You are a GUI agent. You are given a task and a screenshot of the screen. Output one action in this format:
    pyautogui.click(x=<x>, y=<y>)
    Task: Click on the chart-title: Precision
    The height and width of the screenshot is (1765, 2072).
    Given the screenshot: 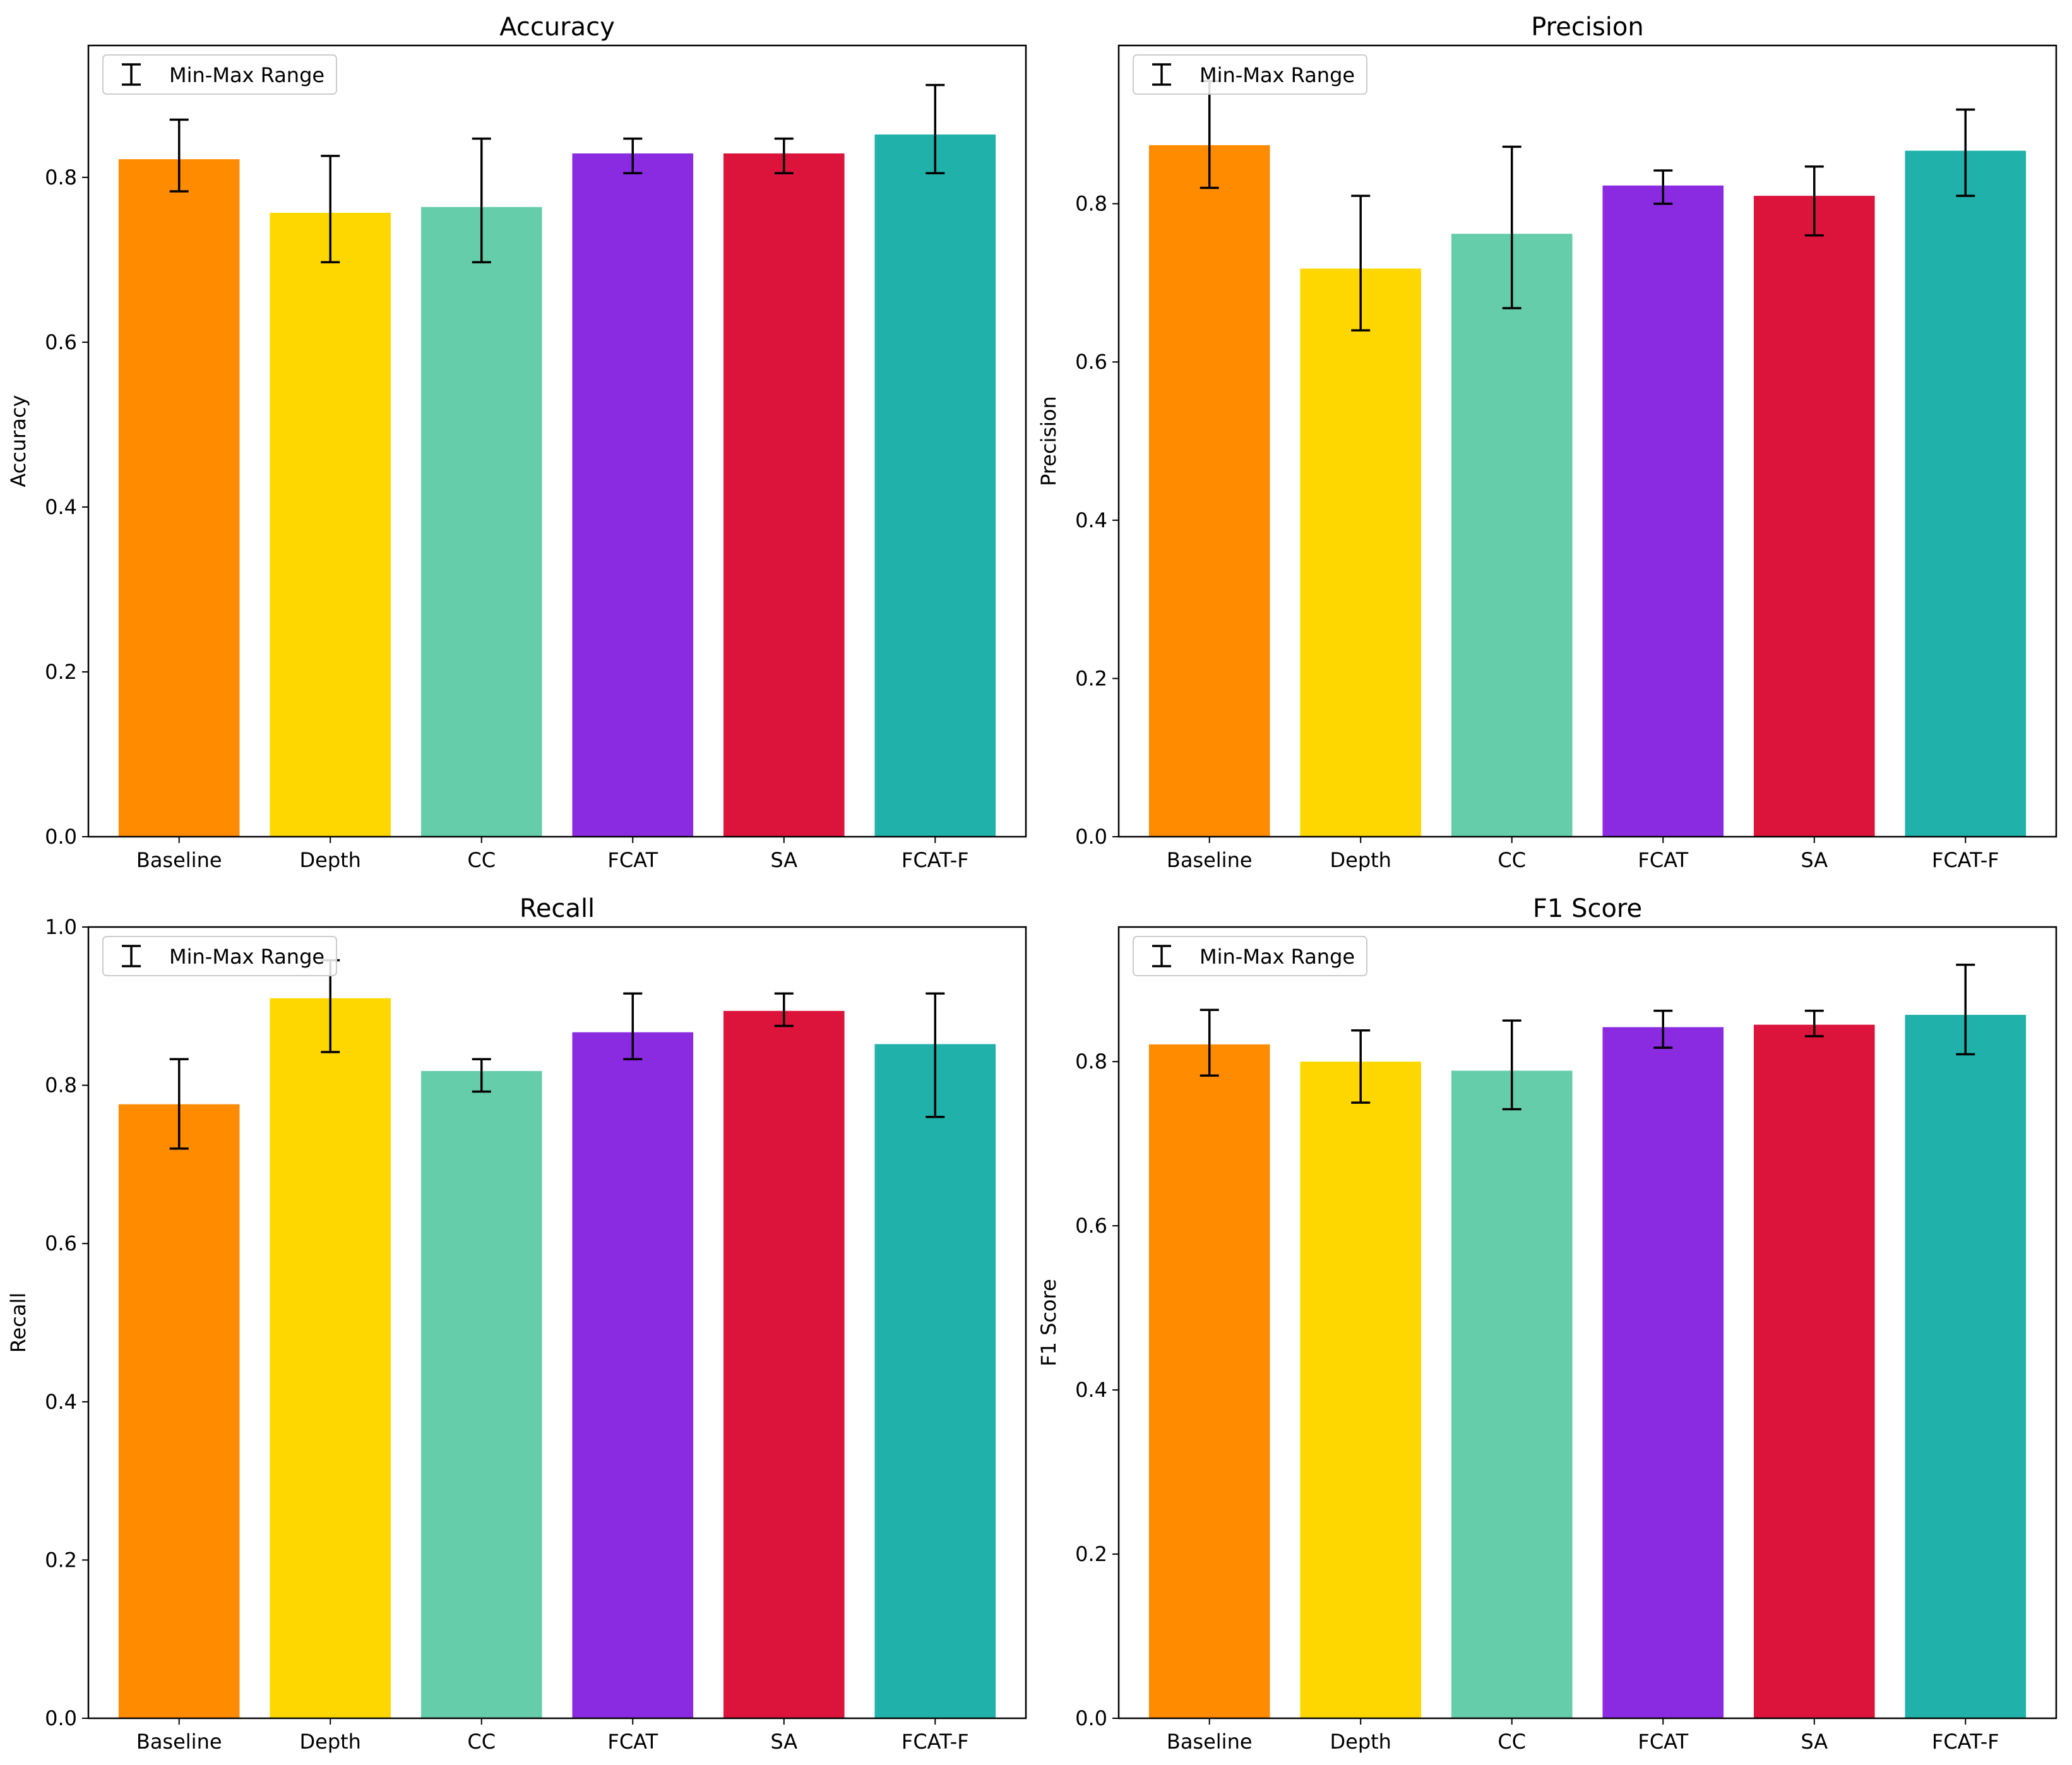 What is the action you would take?
    pyautogui.click(x=1587, y=28)
    